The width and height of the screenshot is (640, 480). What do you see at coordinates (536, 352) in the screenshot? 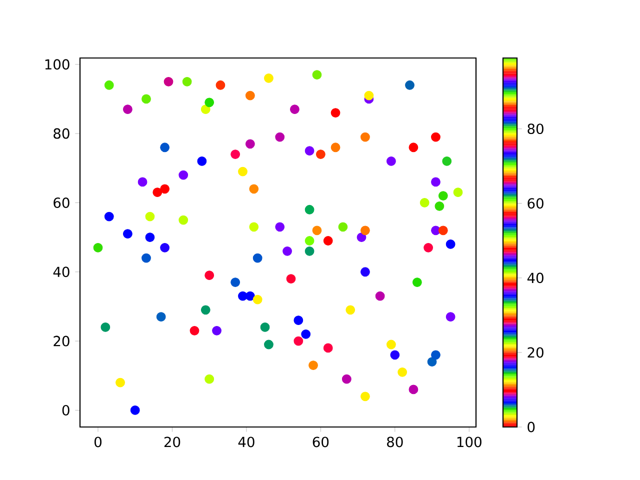
I see `color-bar-label: 20` at bounding box center [536, 352].